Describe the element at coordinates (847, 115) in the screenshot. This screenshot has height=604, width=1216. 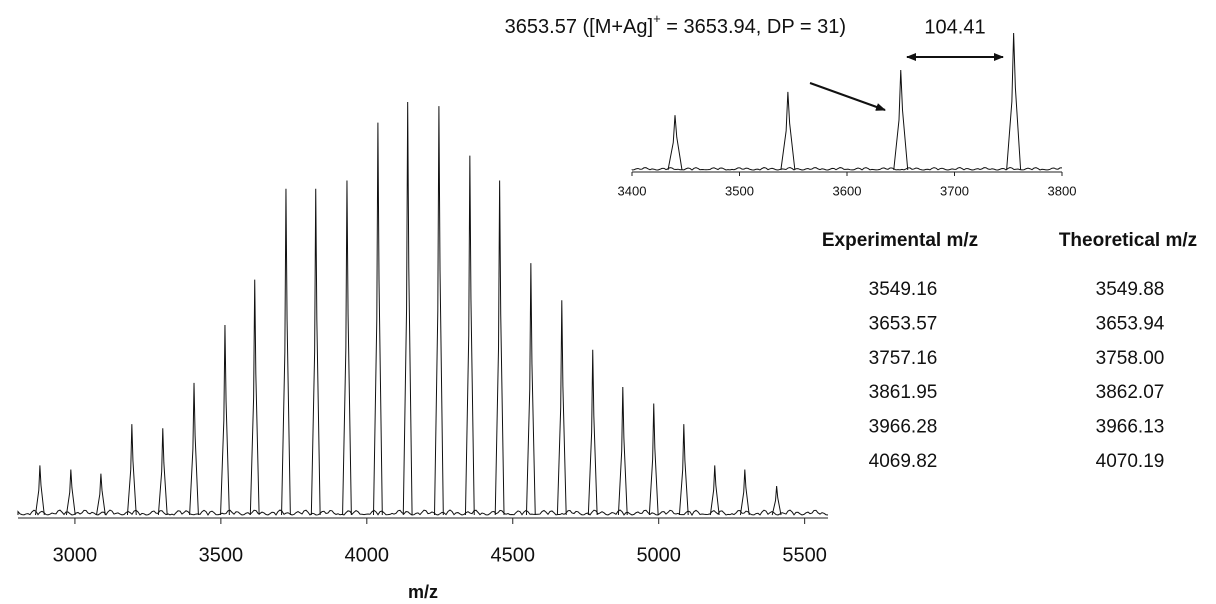
I see `inset-spectrum: 3400 3500 3600 3700 3800` at that location.